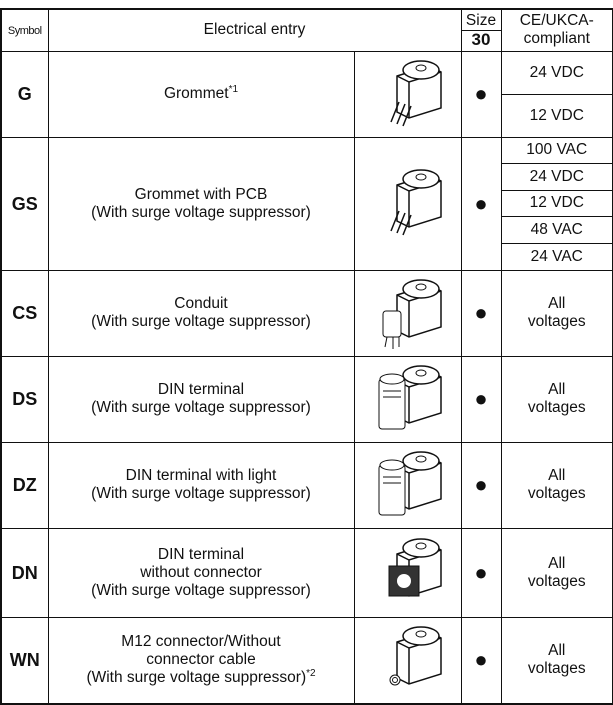  I want to click on voltage: 24 VAC, so click(556, 256).